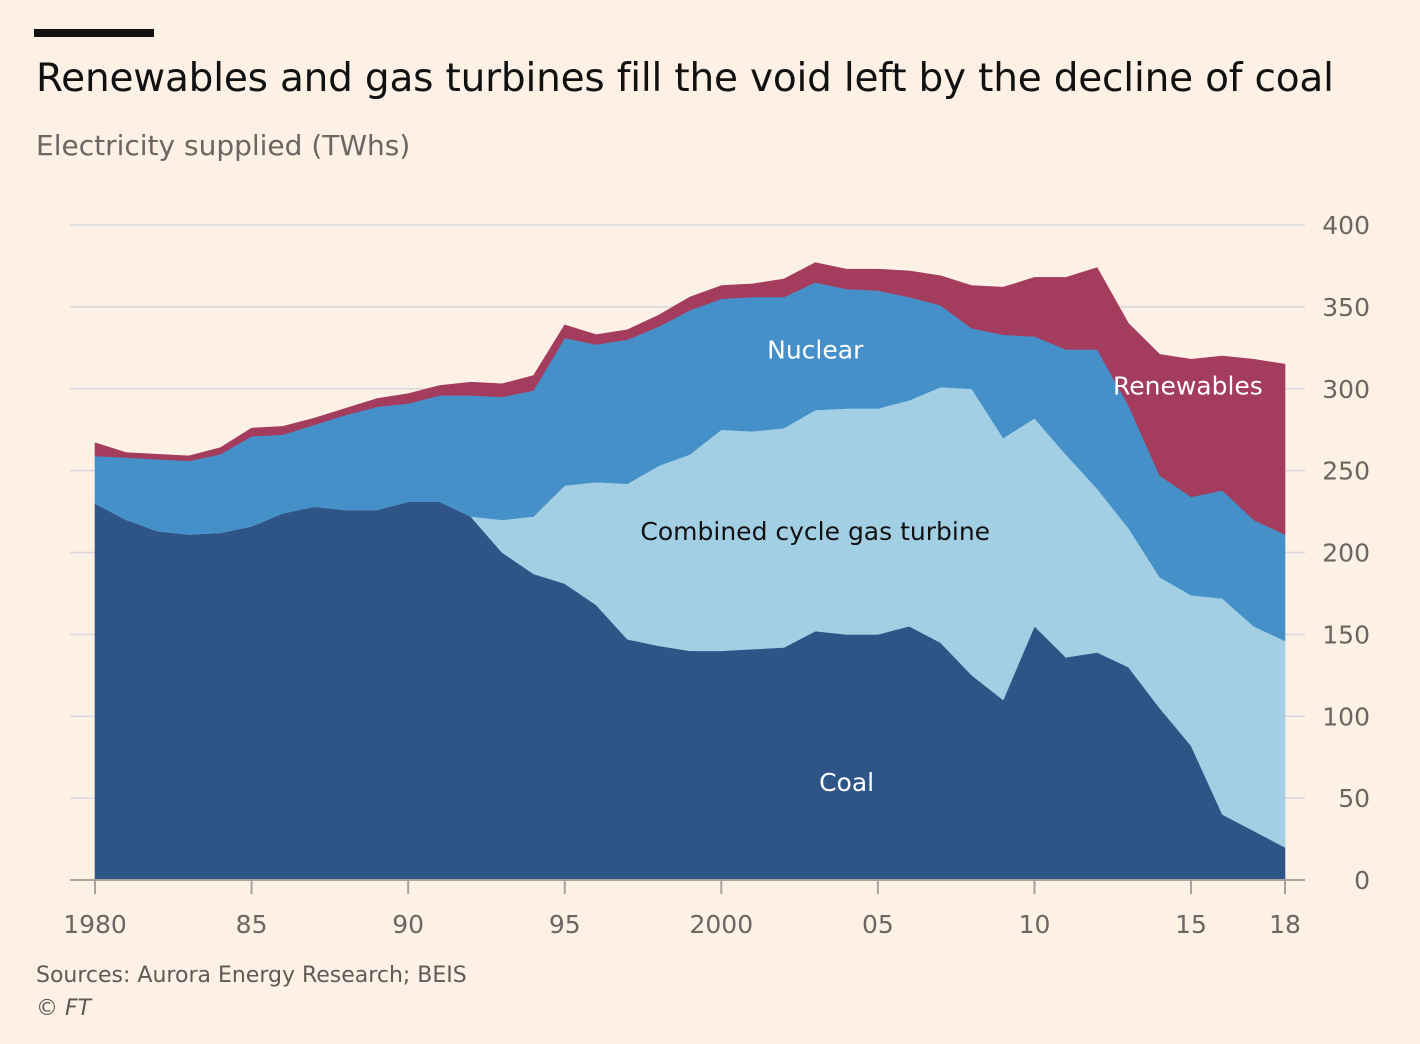  Describe the element at coordinates (565, 924) in the screenshot. I see `x-tick-label-1995: 95` at that location.